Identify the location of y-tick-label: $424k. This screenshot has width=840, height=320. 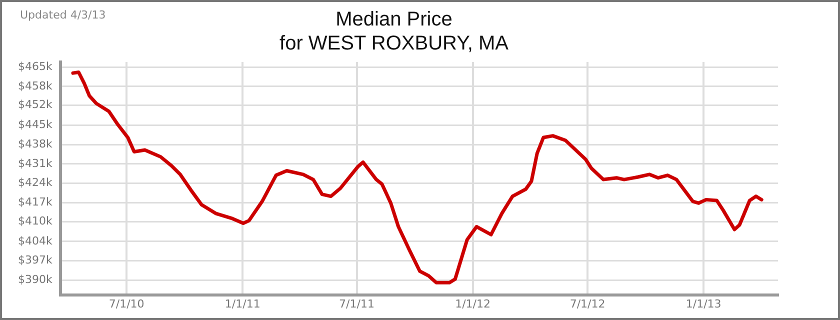
(35, 183).